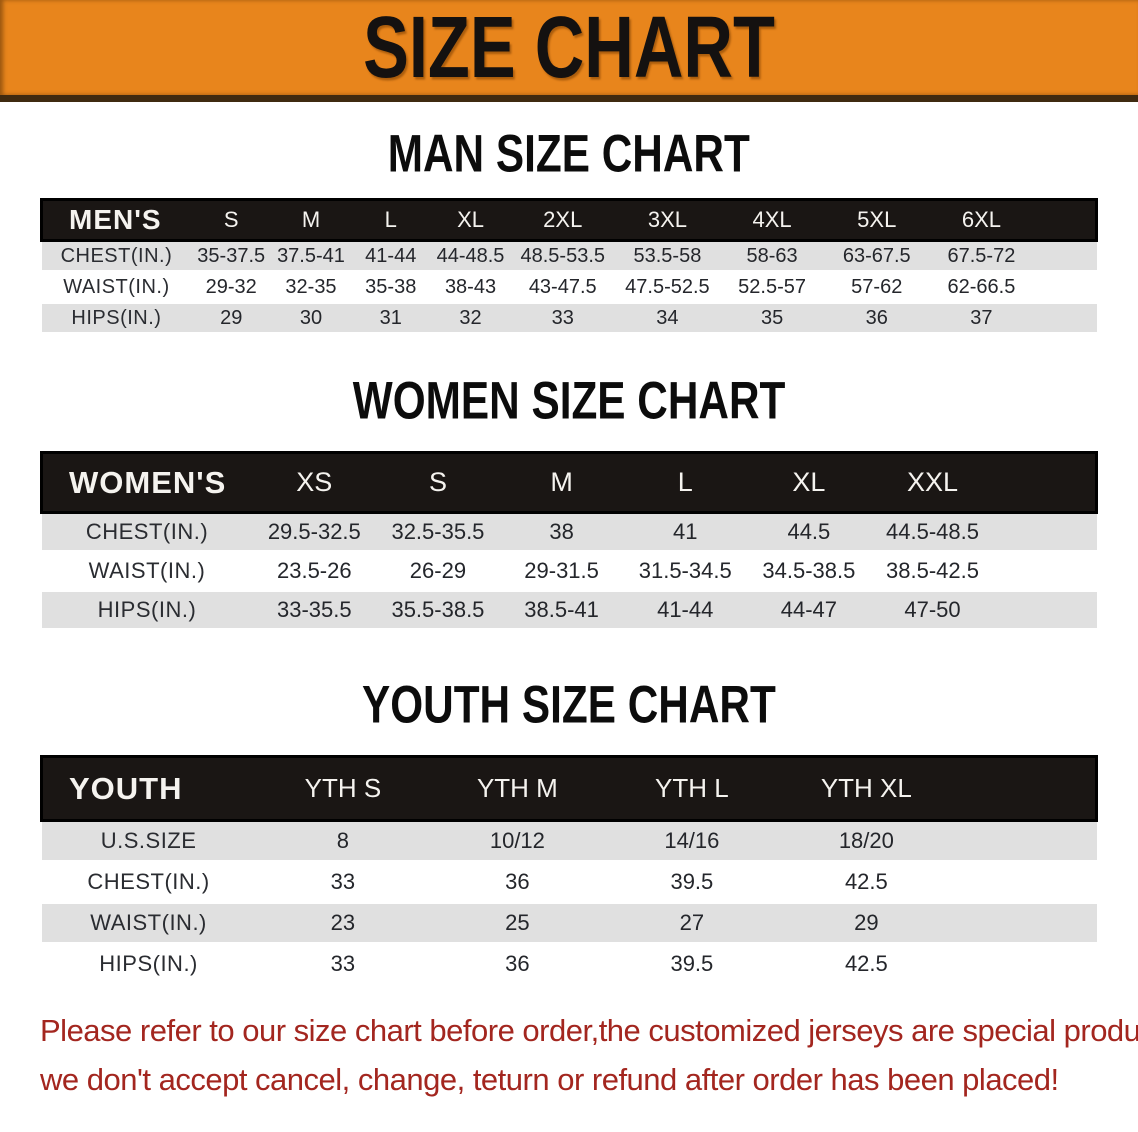 The width and height of the screenshot is (1138, 1132). What do you see at coordinates (126, 788) in the screenshot?
I see `table-title: YOUTH` at bounding box center [126, 788].